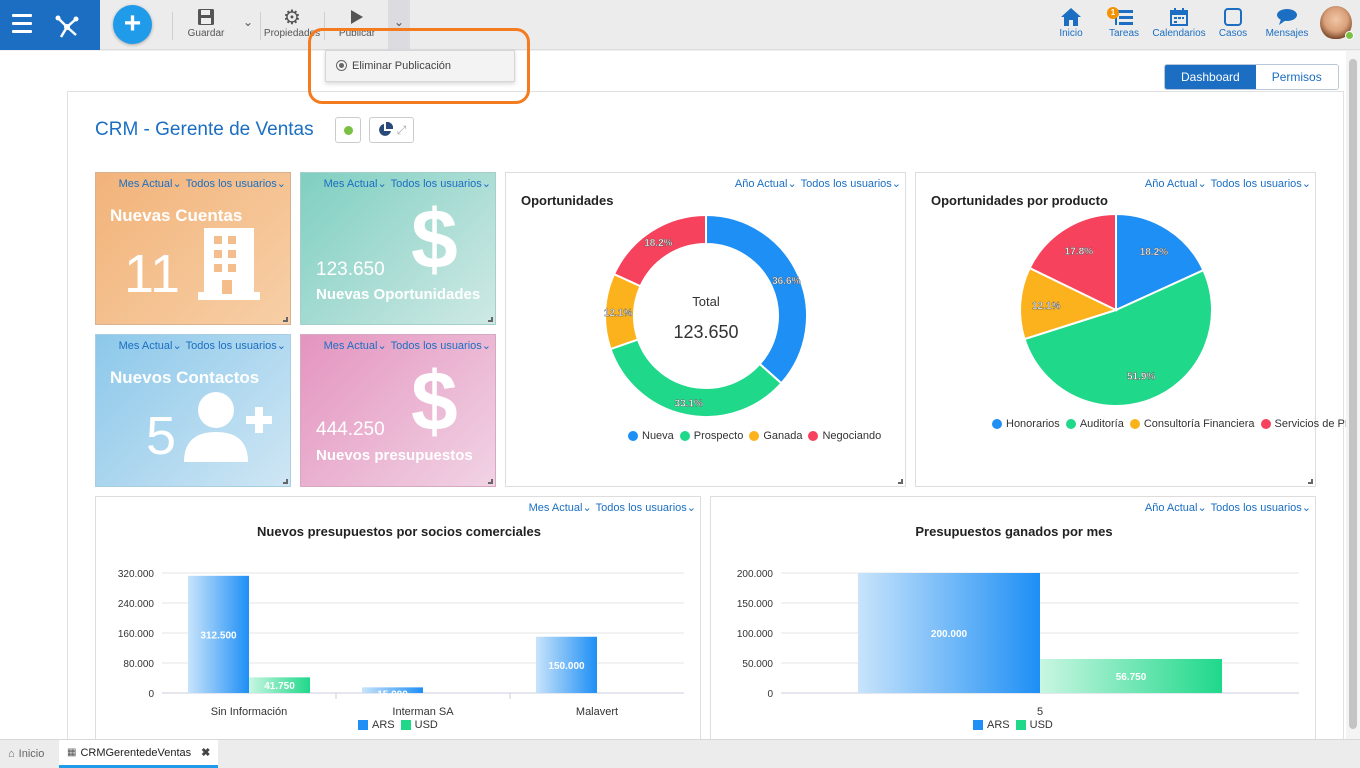 This screenshot has width=1360, height=768. I want to click on legend-label: Prospecto, so click(718, 436).